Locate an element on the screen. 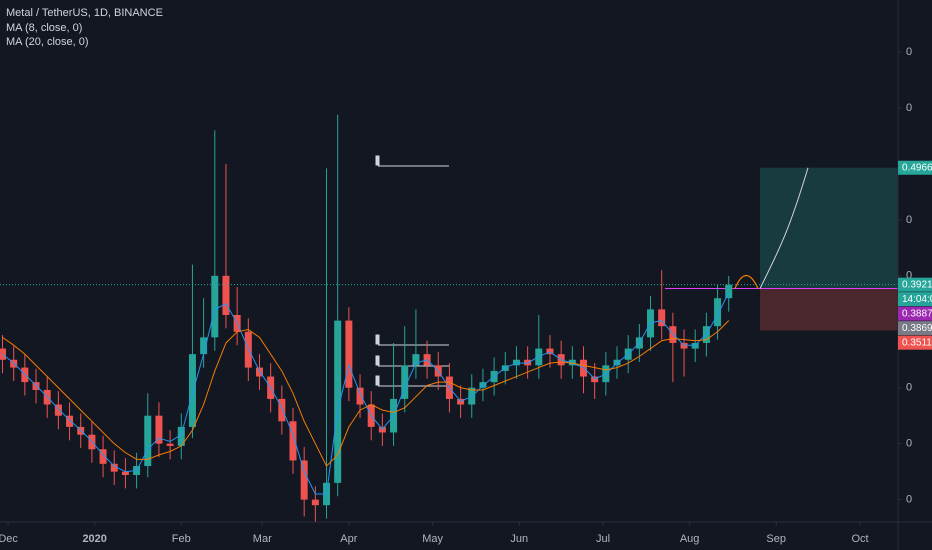 The width and height of the screenshot is (932, 550). indicator-label: MA (8, close, 0) is located at coordinates (44, 28).